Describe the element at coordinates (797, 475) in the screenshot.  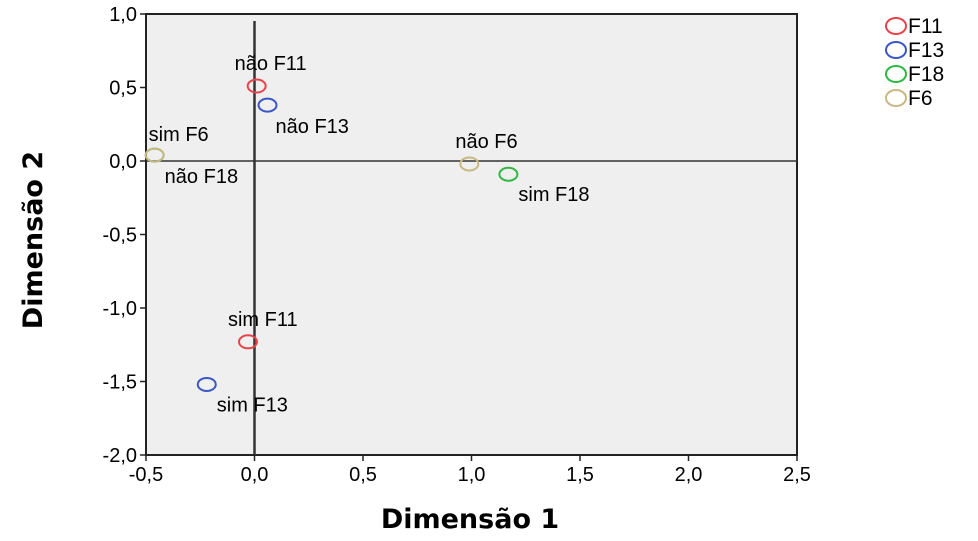
I see `x-tick-label: 2,5` at that location.